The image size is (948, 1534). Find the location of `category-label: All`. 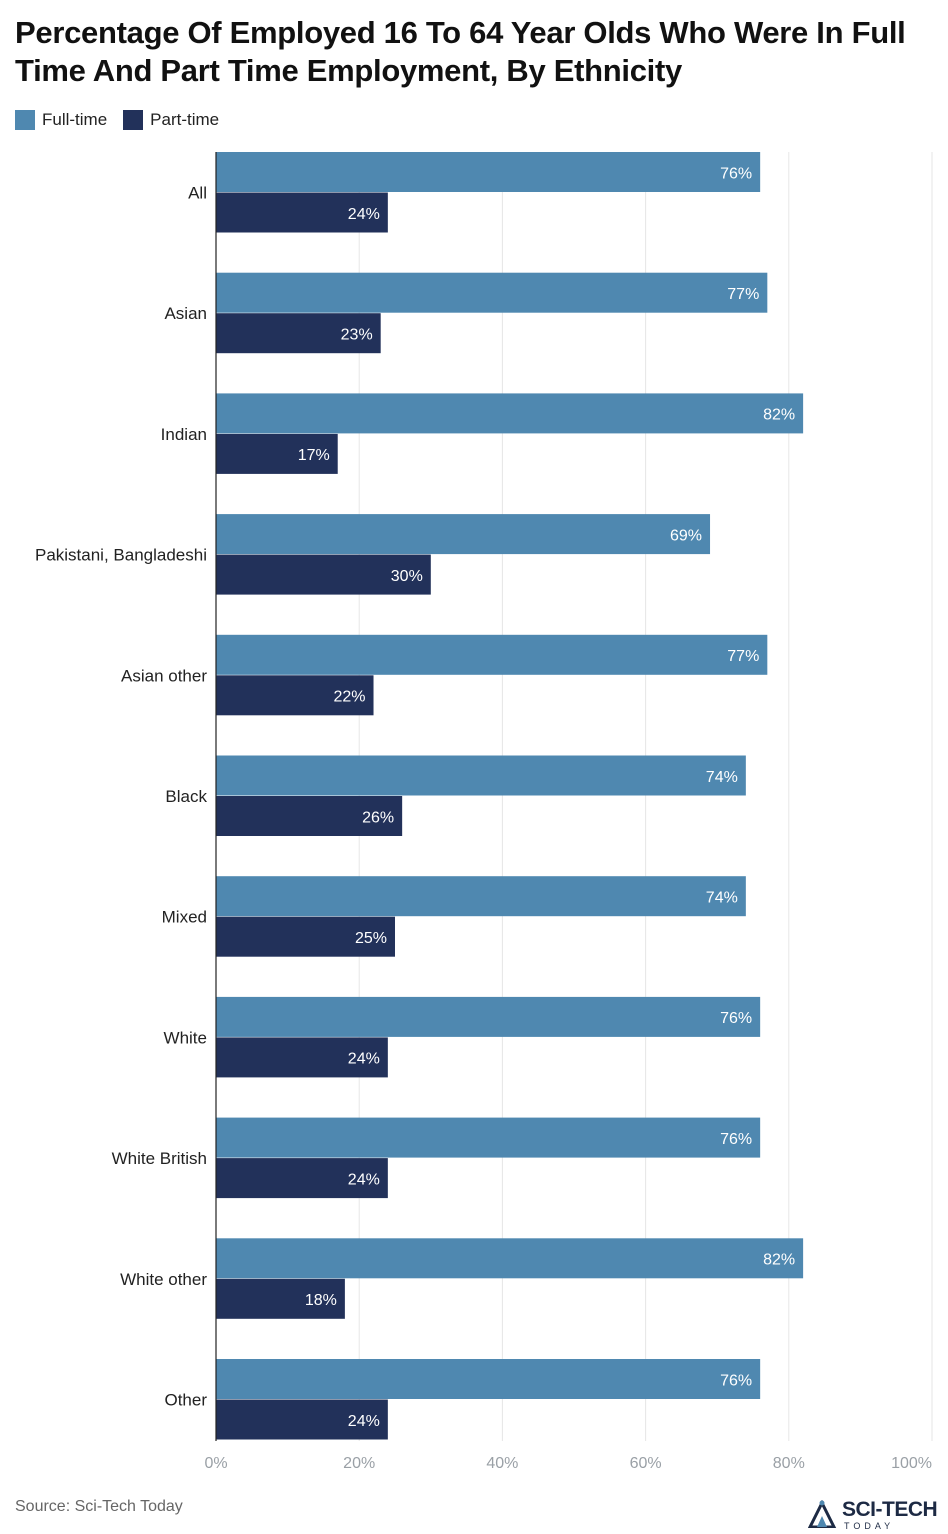

category-label: All is located at coordinates (197, 193).